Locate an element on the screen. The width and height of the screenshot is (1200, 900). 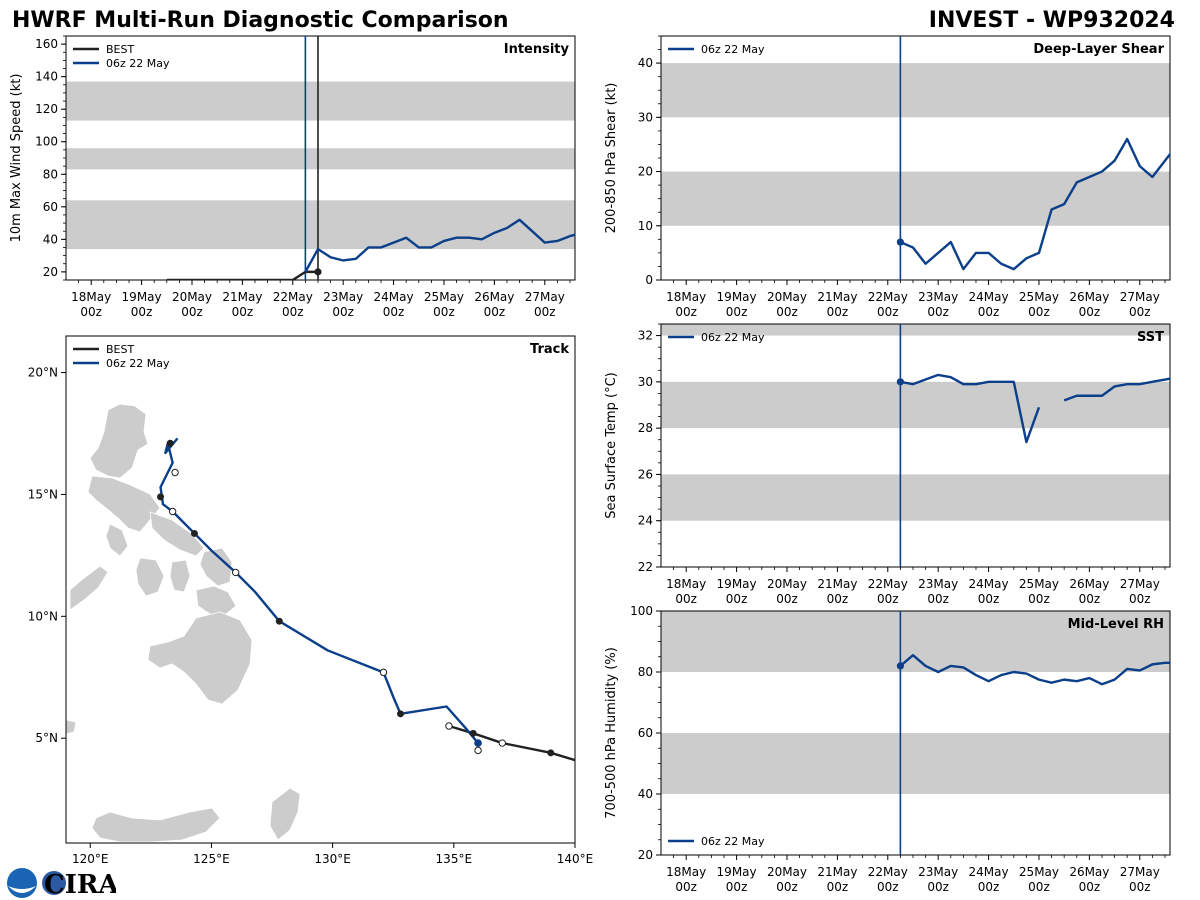
y-tick-label: 26 is located at coordinates (645, 474).